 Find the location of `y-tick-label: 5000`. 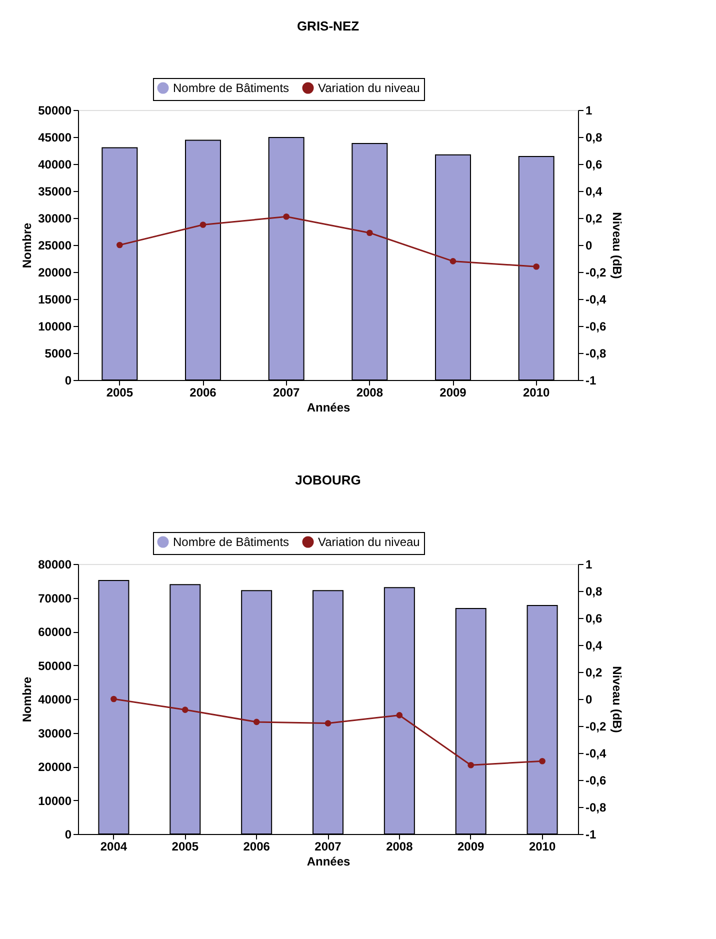

y-tick-label: 5000 is located at coordinates (58, 353).